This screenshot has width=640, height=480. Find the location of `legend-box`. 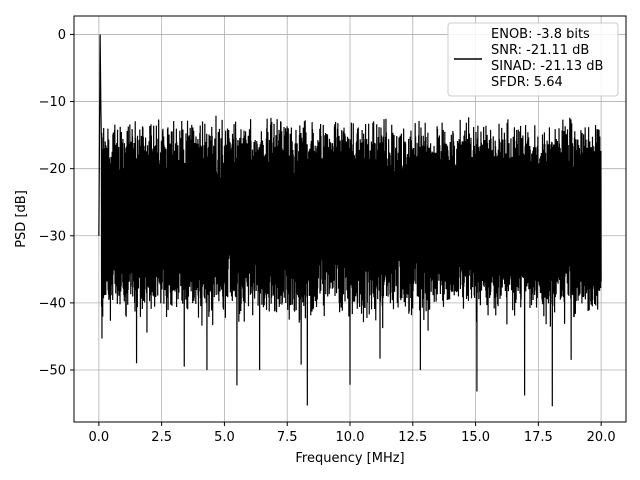

legend-box is located at coordinates (533, 59).